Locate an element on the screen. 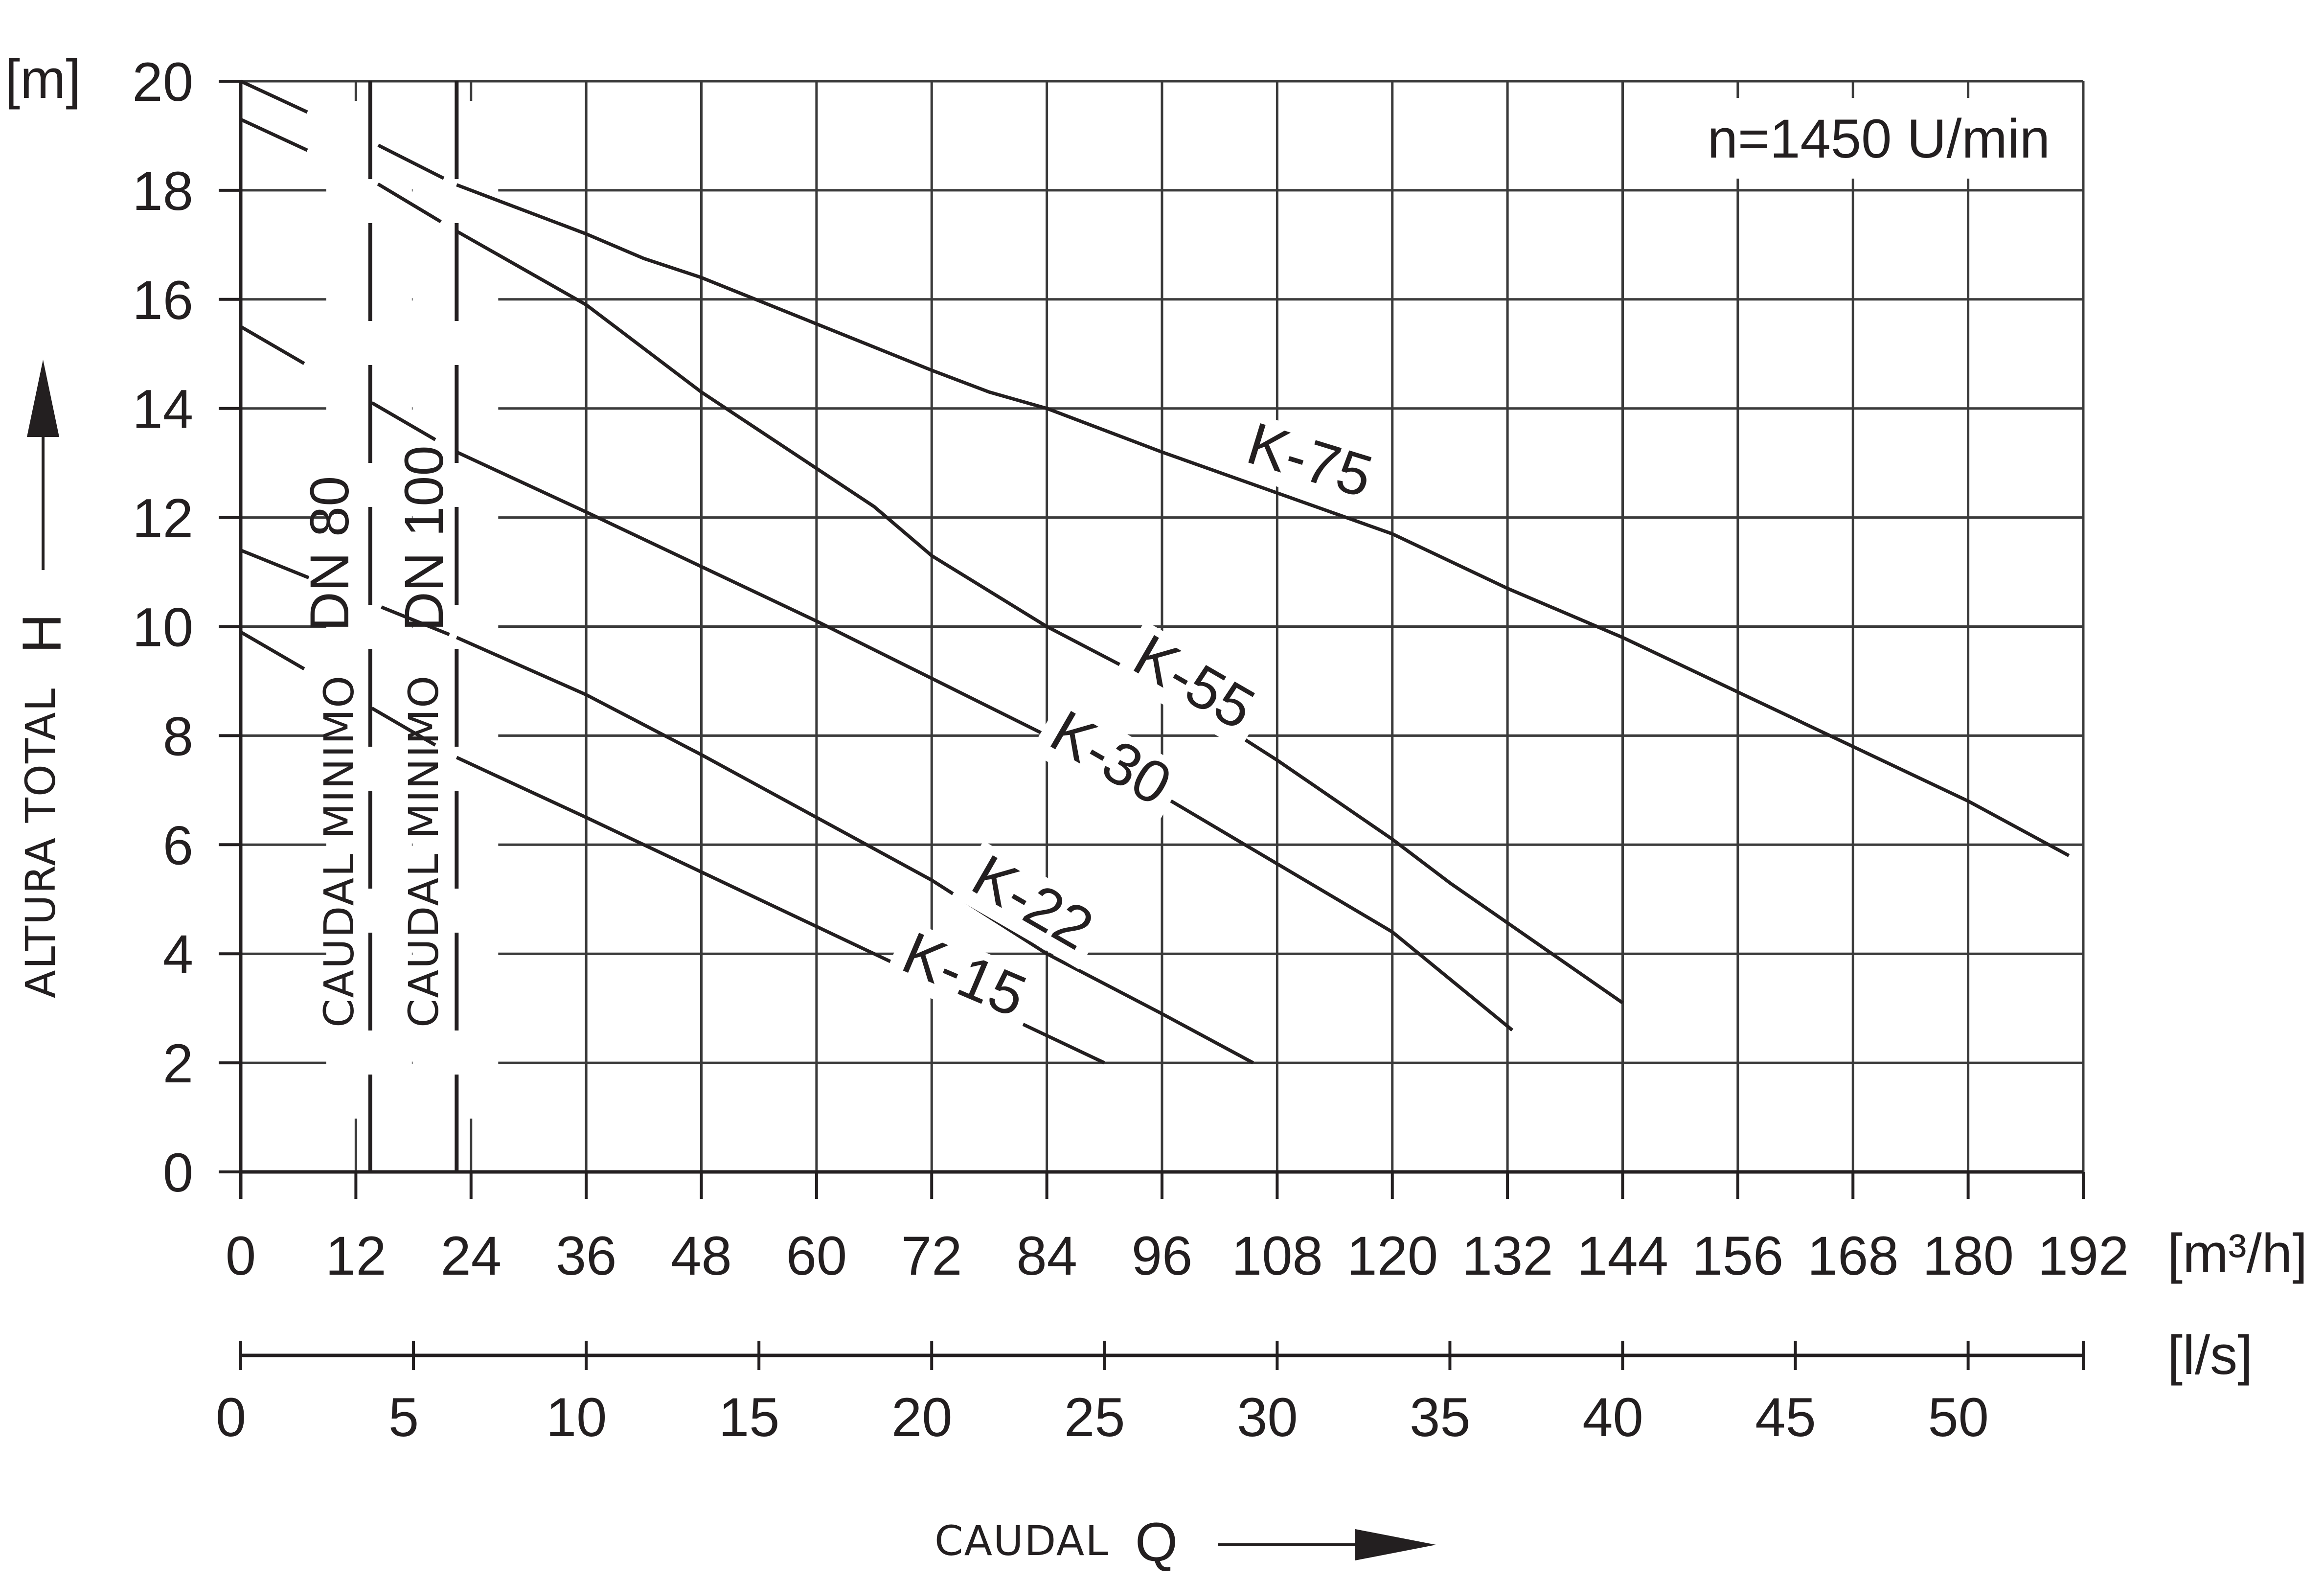  x-tick-label: 168 is located at coordinates (1853, 1255).